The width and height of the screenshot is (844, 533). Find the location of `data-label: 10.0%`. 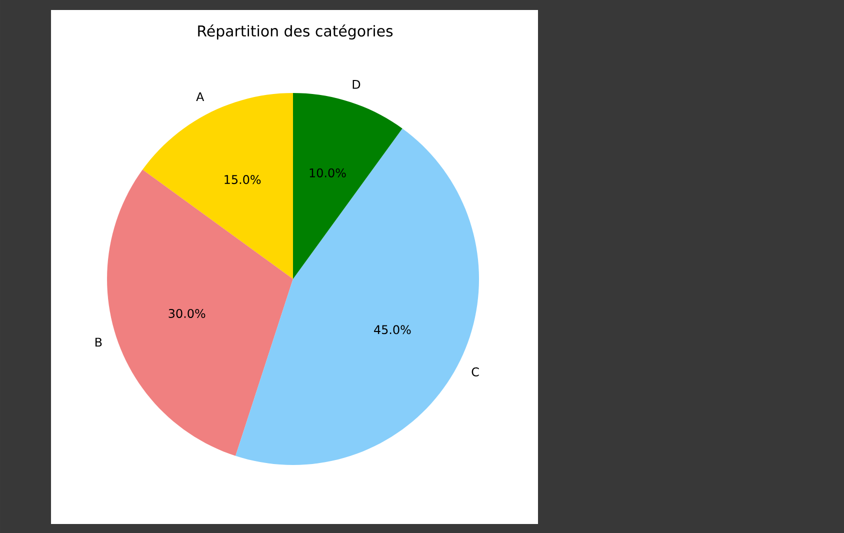

data-label: 10.0% is located at coordinates (328, 173).